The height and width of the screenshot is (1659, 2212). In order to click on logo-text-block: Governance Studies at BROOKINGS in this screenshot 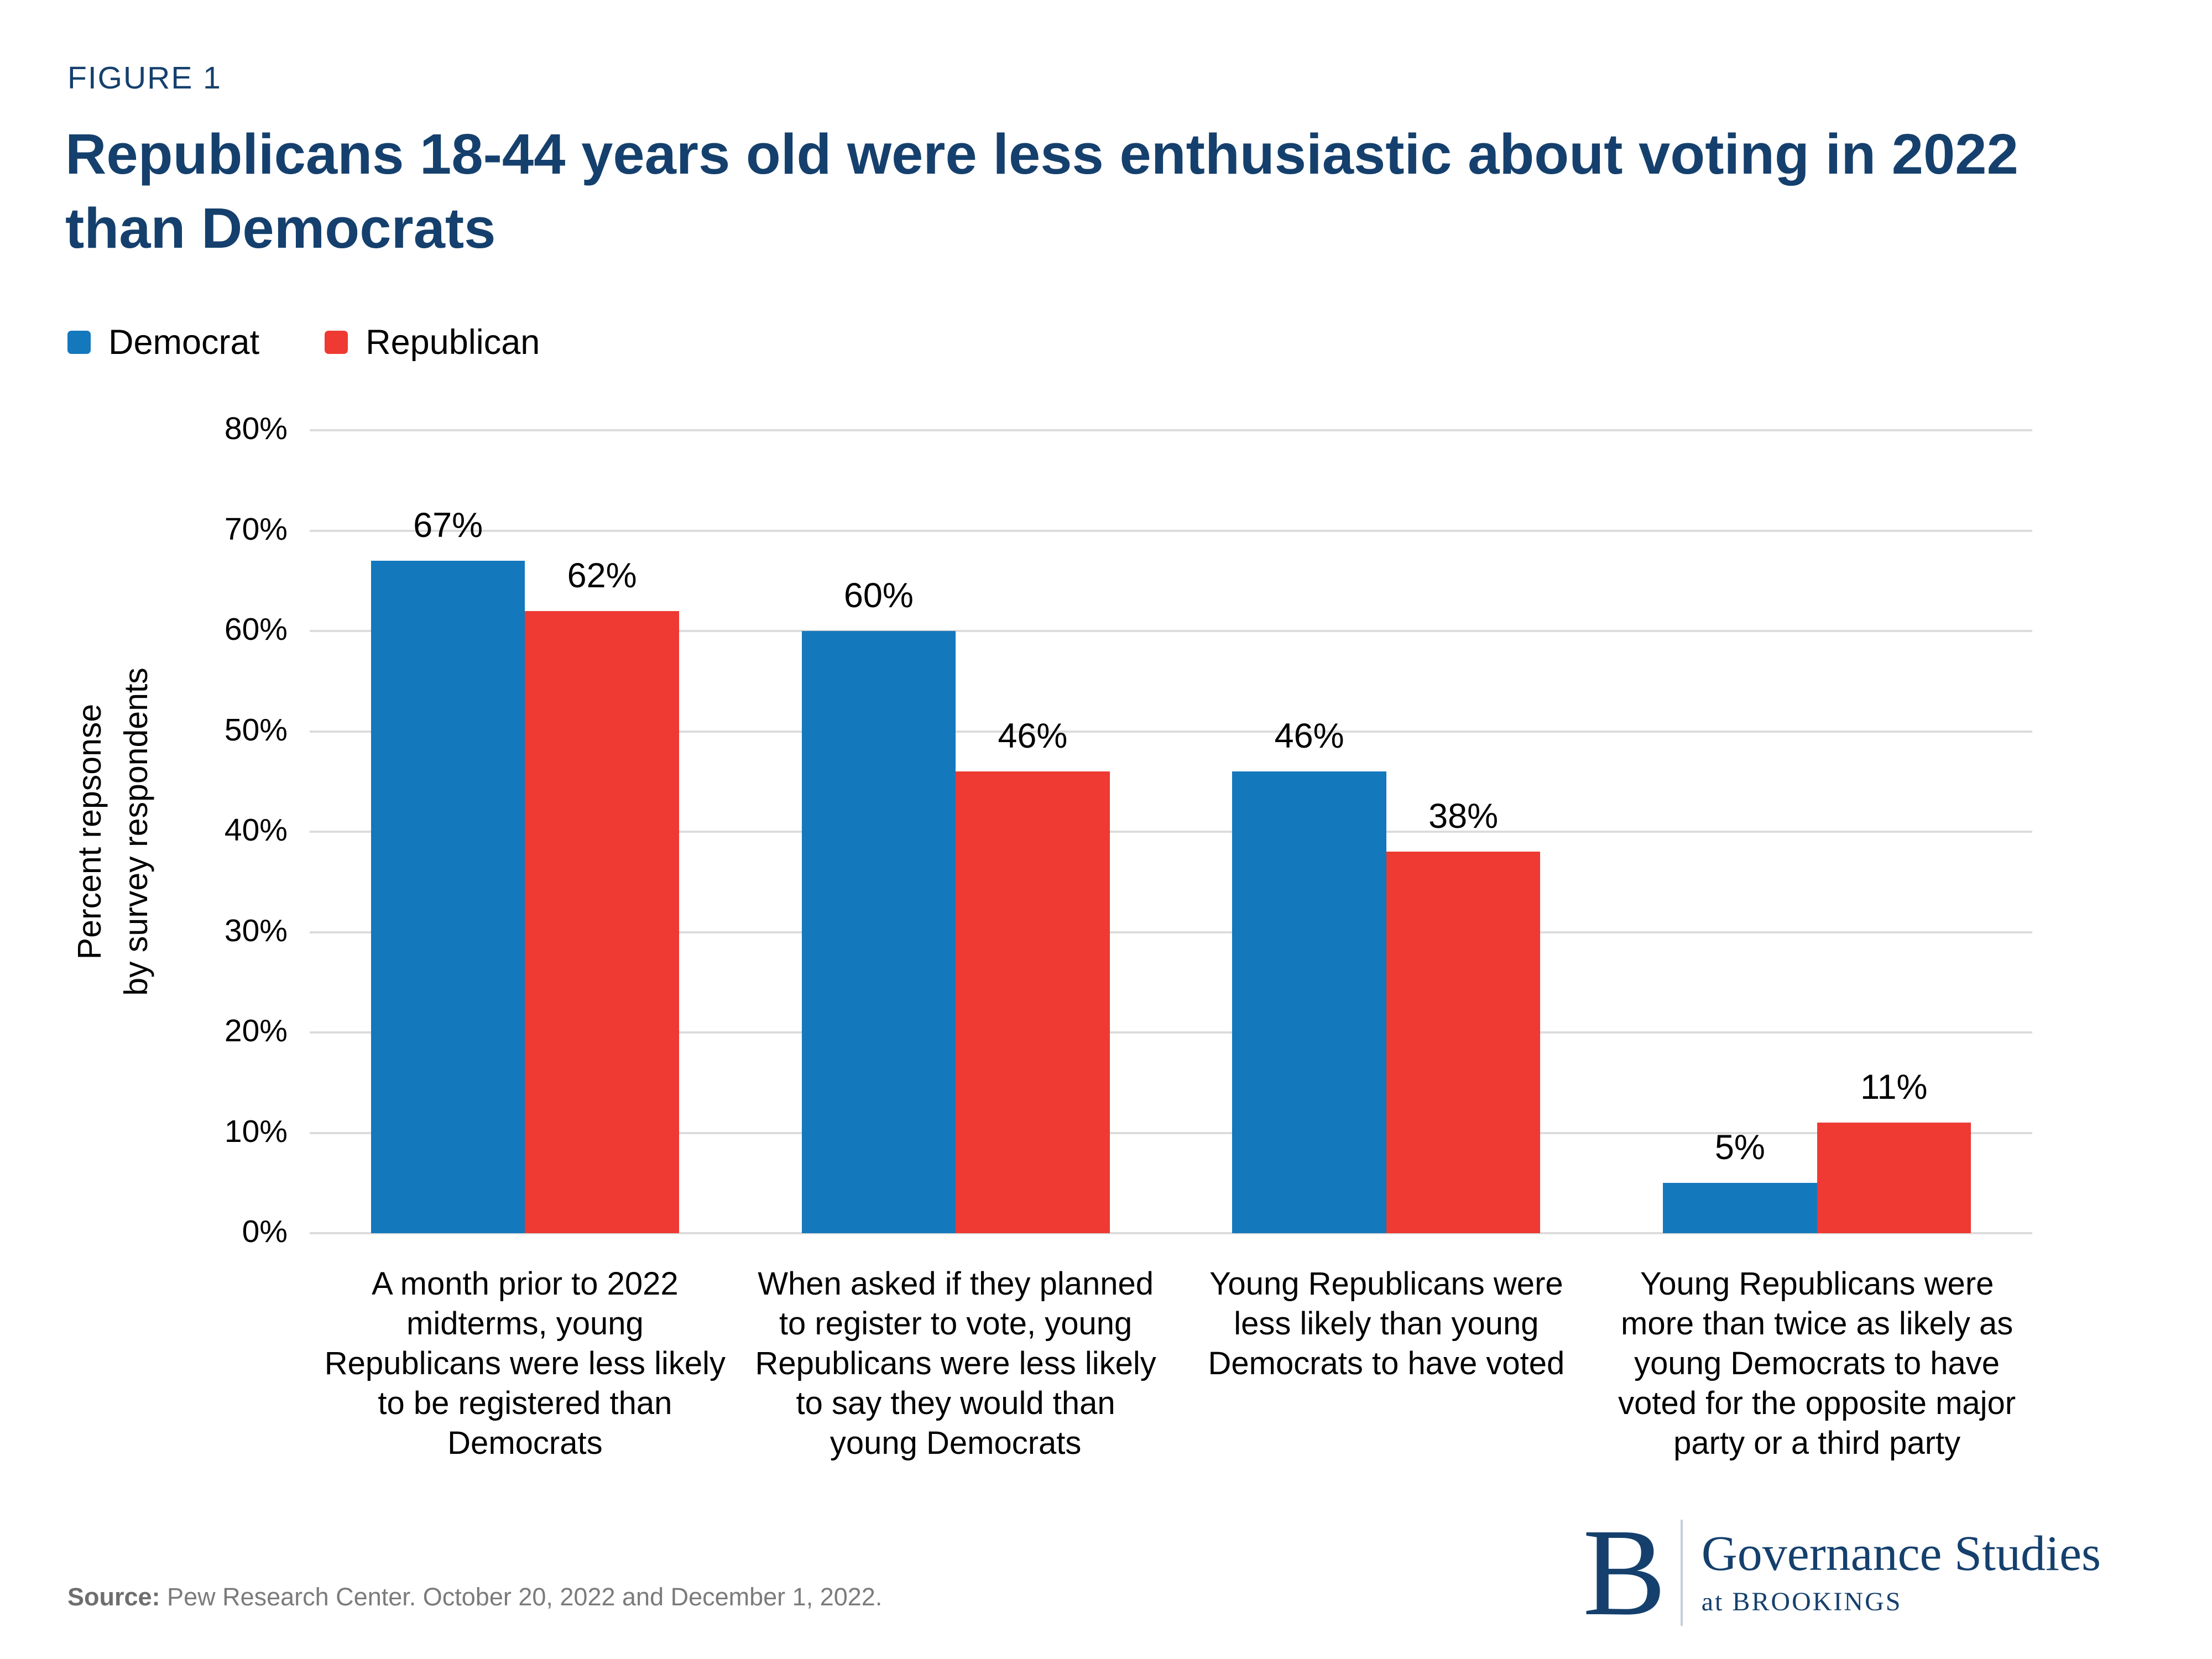, I will do `click(1901, 1571)`.